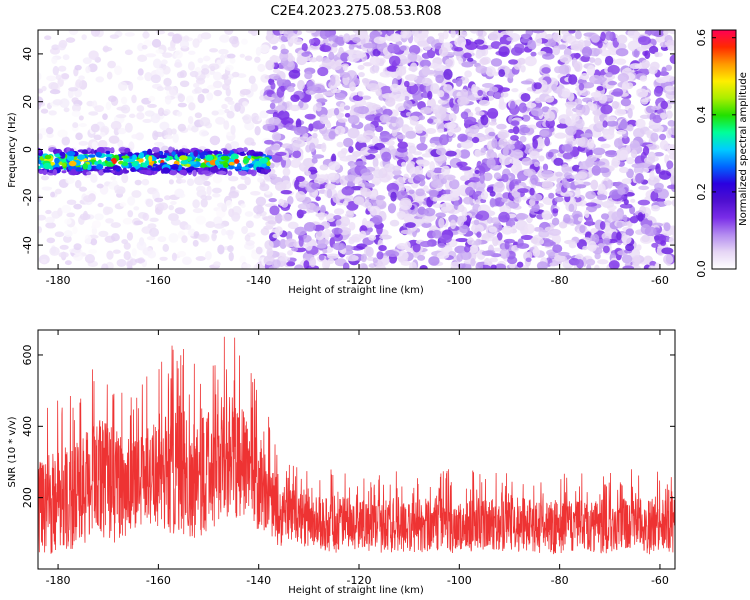 This screenshot has height=600, width=750. What do you see at coordinates (27, 497) in the screenshot?
I see `snr-y-tick-label: 200` at bounding box center [27, 497].